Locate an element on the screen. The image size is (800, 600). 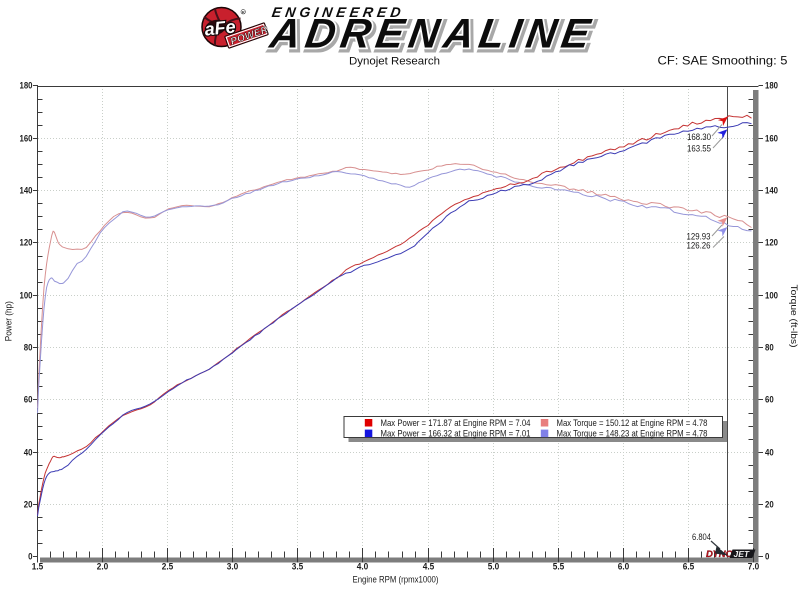
svg-text: 2.0 is located at coordinates (103, 567).